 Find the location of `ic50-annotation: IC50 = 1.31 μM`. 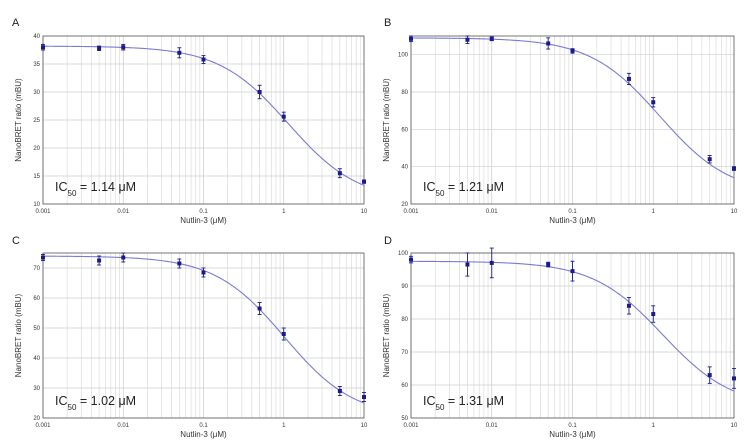

ic50-annotation: IC50 = 1.31 μM is located at coordinates (463, 403).